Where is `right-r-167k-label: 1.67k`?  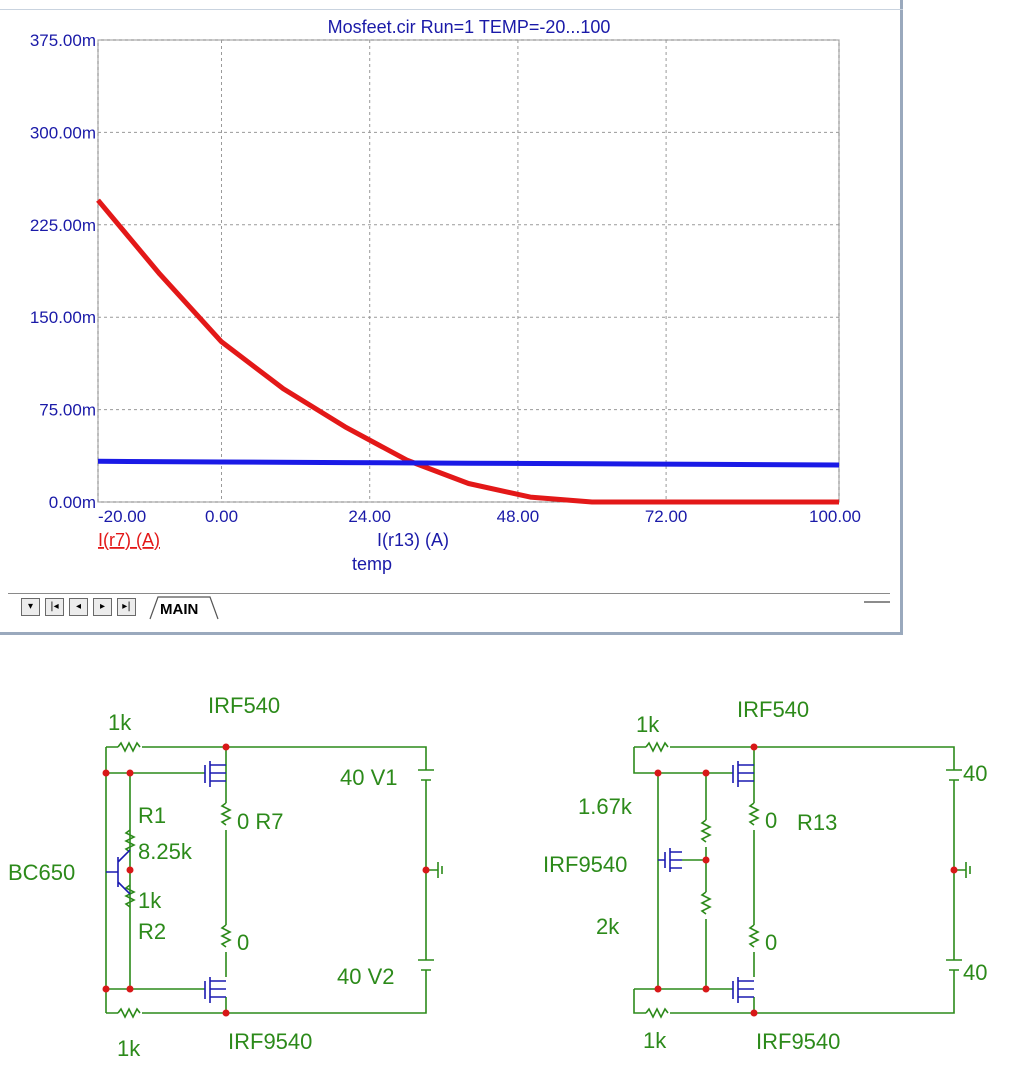 right-r-167k-label: 1.67k is located at coordinates (605, 806).